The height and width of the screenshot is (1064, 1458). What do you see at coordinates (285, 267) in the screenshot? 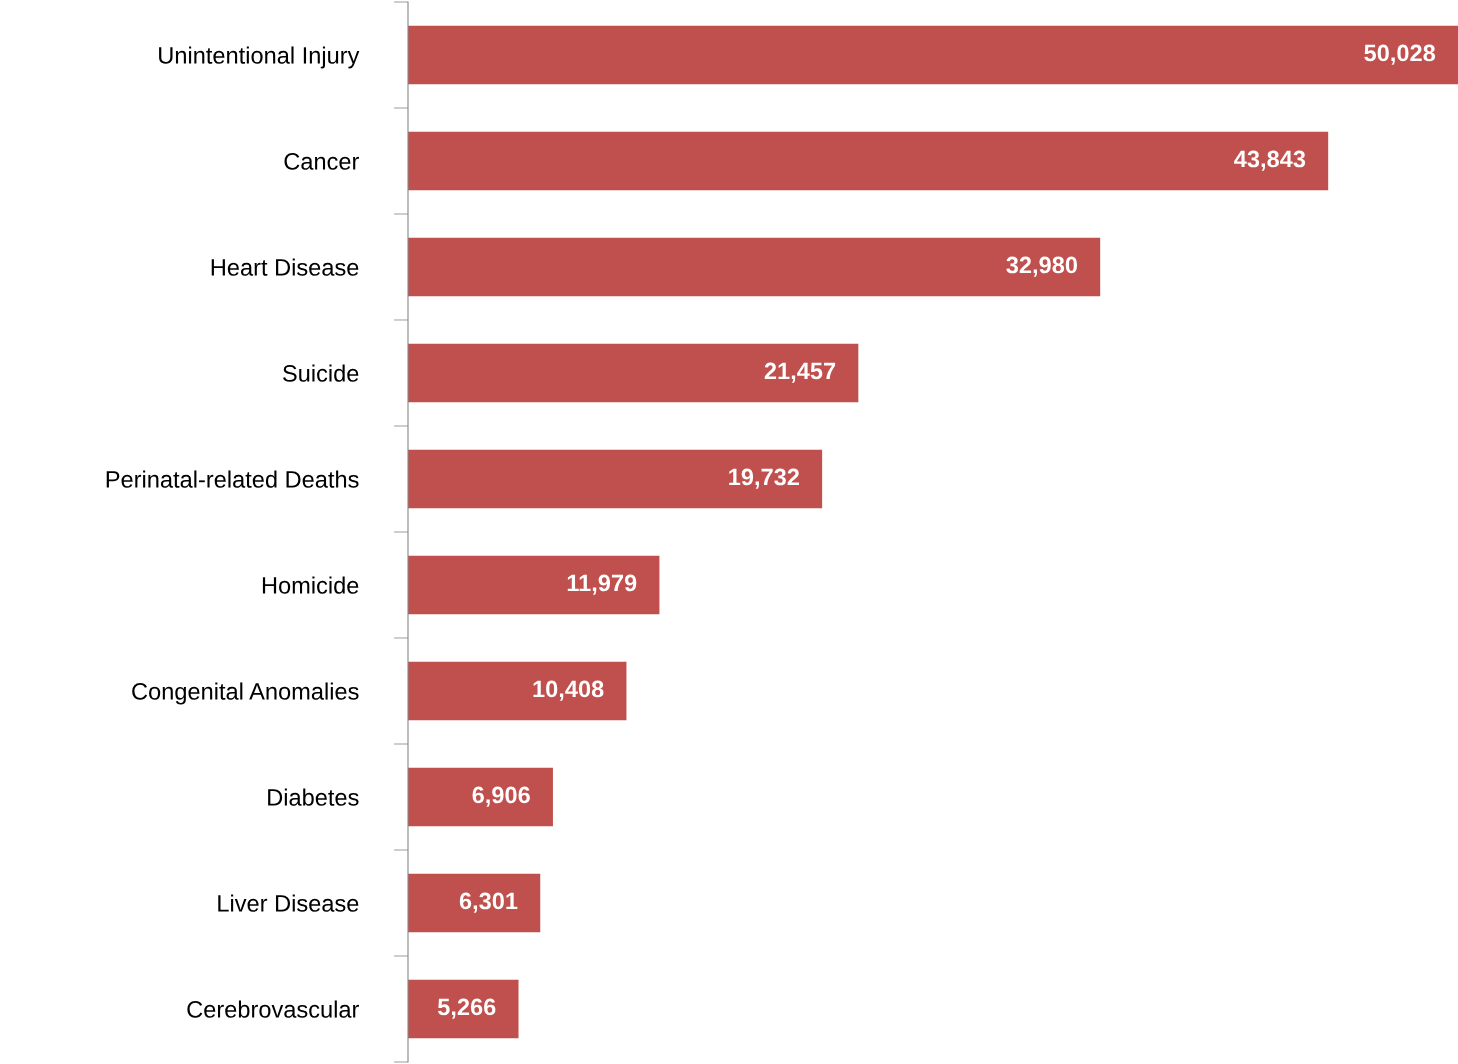
I see `y-tick-label: Heart Disease` at bounding box center [285, 267].